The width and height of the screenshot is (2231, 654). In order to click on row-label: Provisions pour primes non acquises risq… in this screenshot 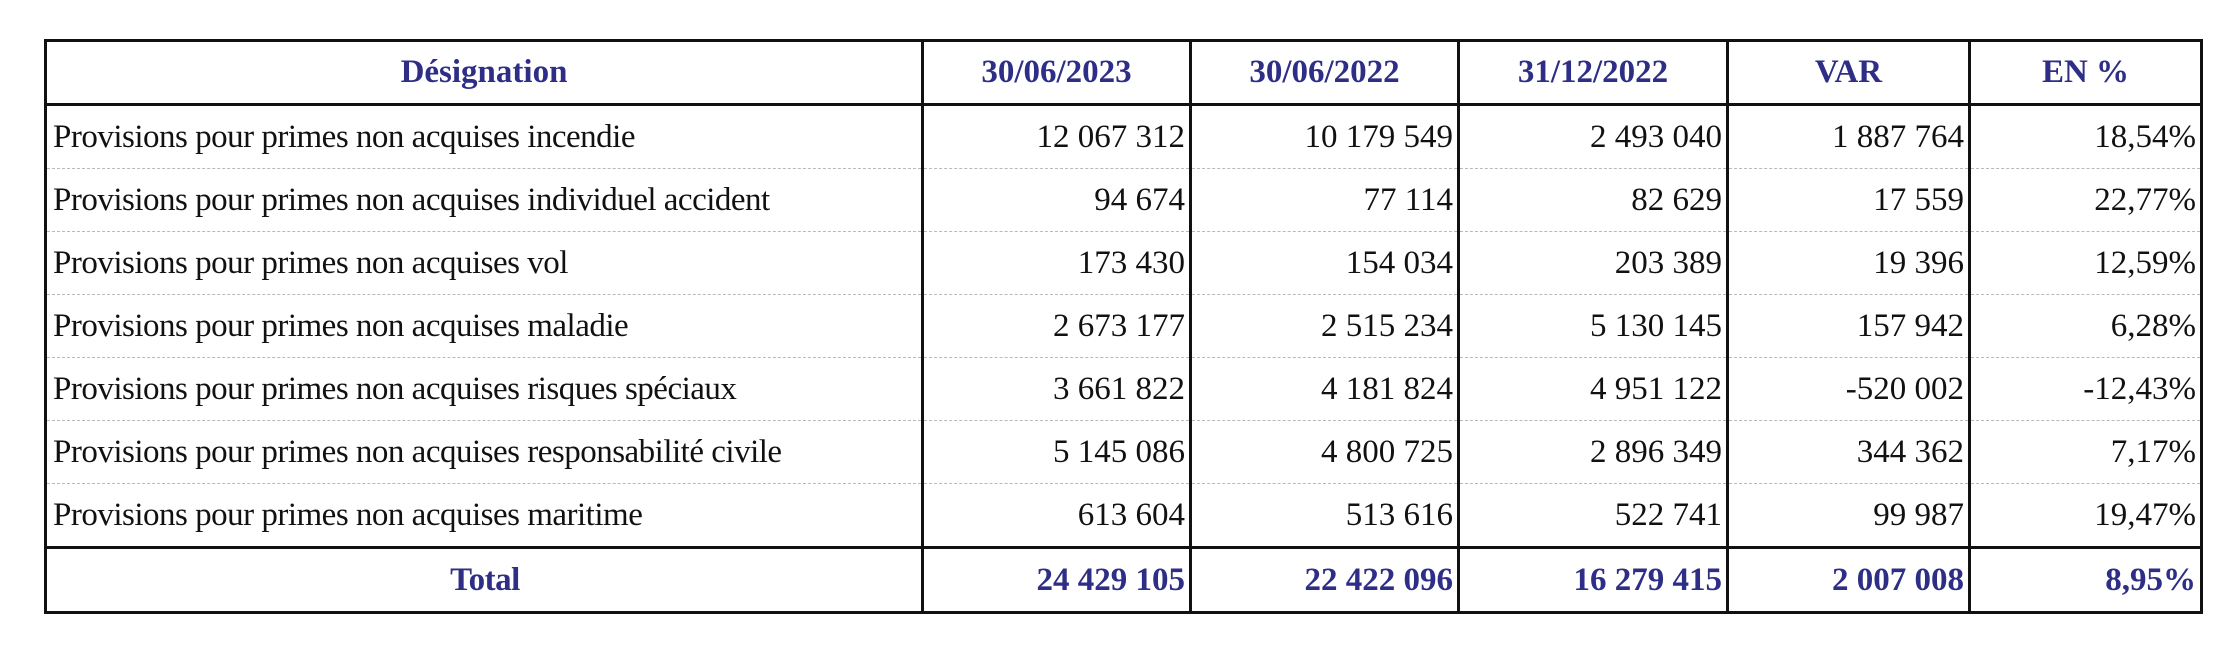, I will do `click(484, 389)`.